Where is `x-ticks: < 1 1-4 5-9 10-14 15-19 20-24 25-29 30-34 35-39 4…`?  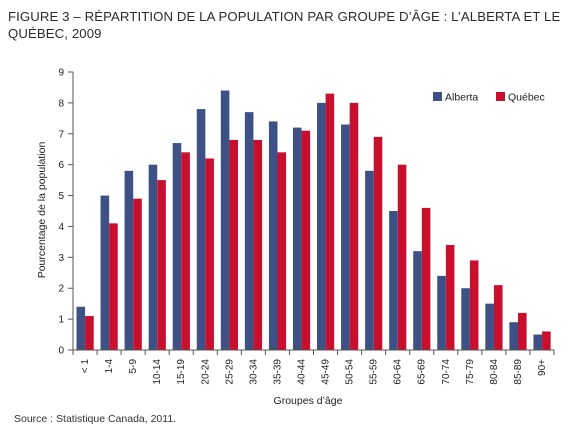
x-ticks: < 1 1-4 5-9 10-14 15-19 20-24 25-29 30-34 35-39 4… is located at coordinates (313, 367).